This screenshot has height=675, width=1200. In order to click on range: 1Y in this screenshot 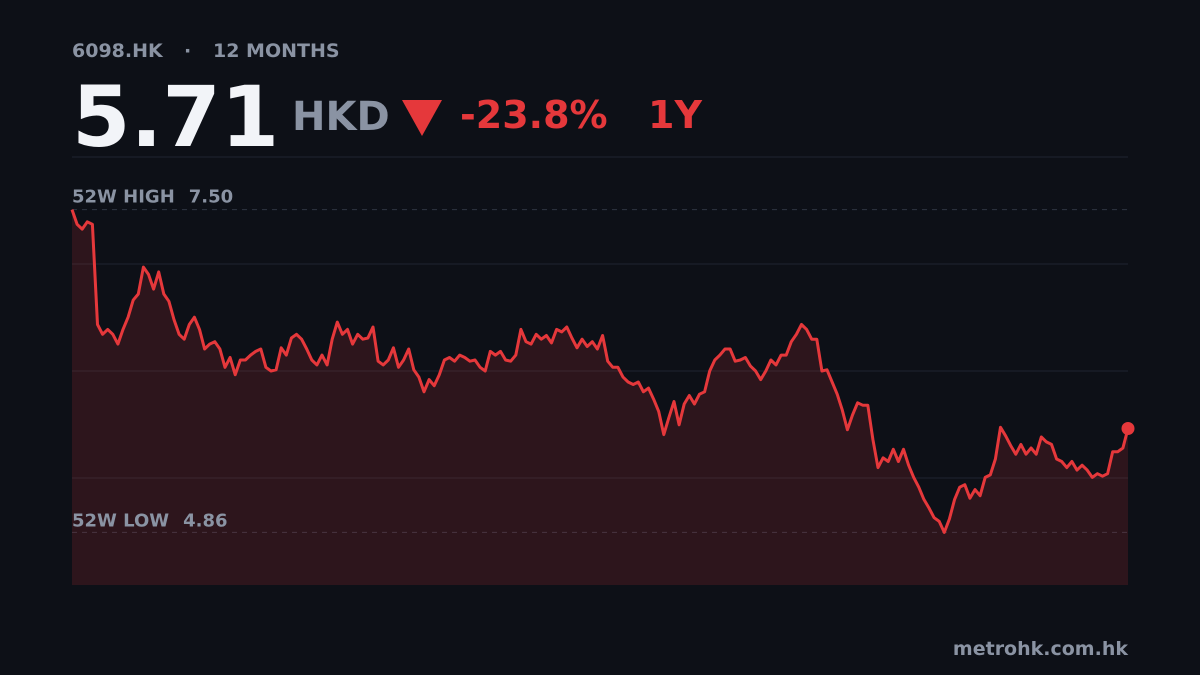, I will do `click(675, 115)`.